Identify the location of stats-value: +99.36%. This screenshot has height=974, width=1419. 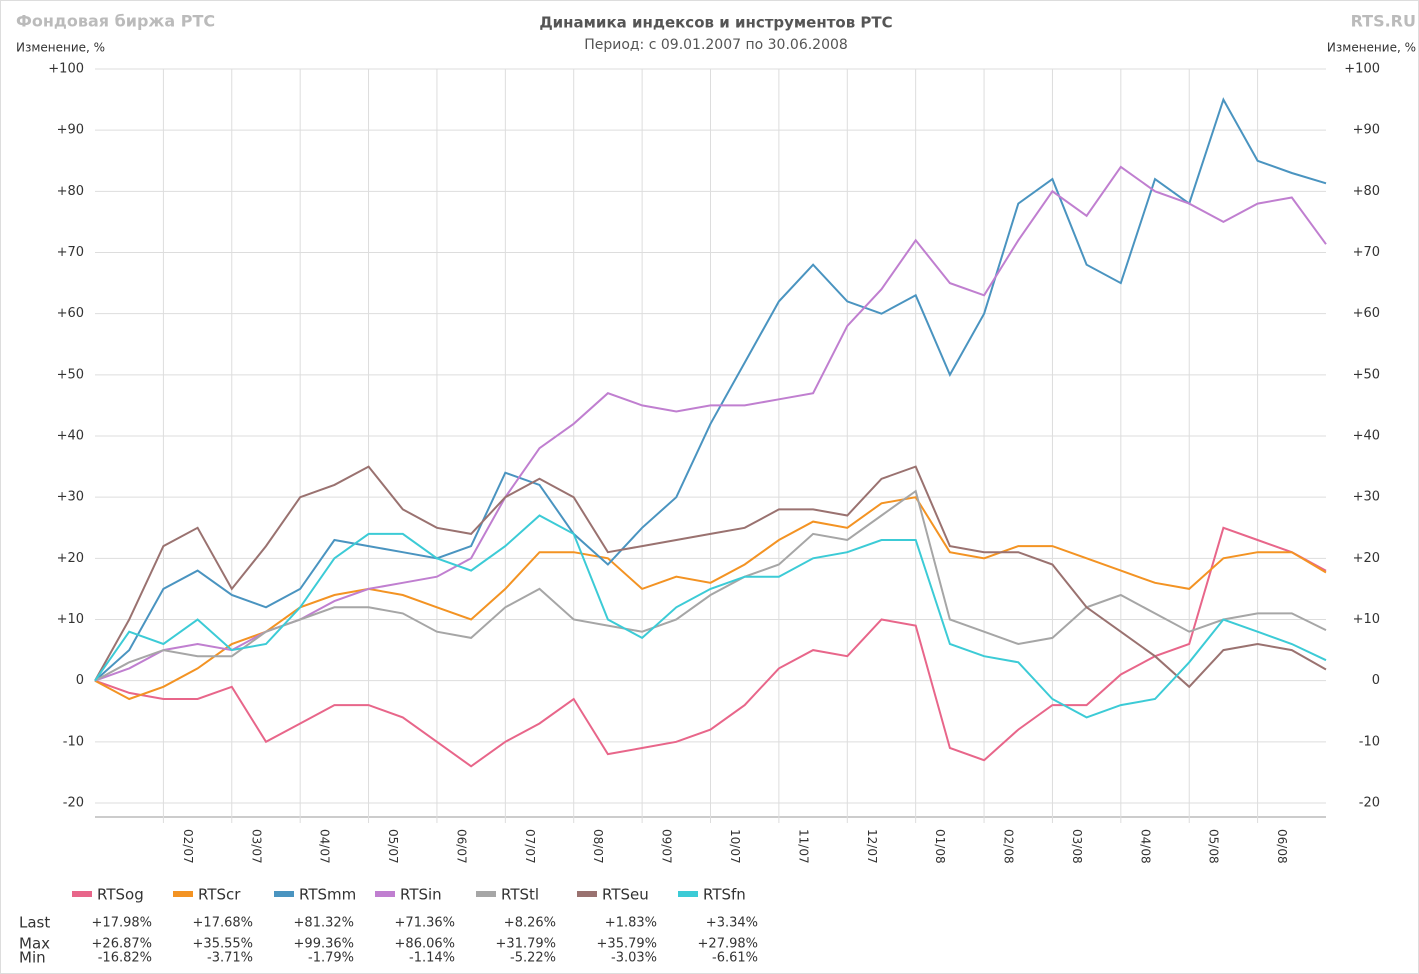
(324, 944).